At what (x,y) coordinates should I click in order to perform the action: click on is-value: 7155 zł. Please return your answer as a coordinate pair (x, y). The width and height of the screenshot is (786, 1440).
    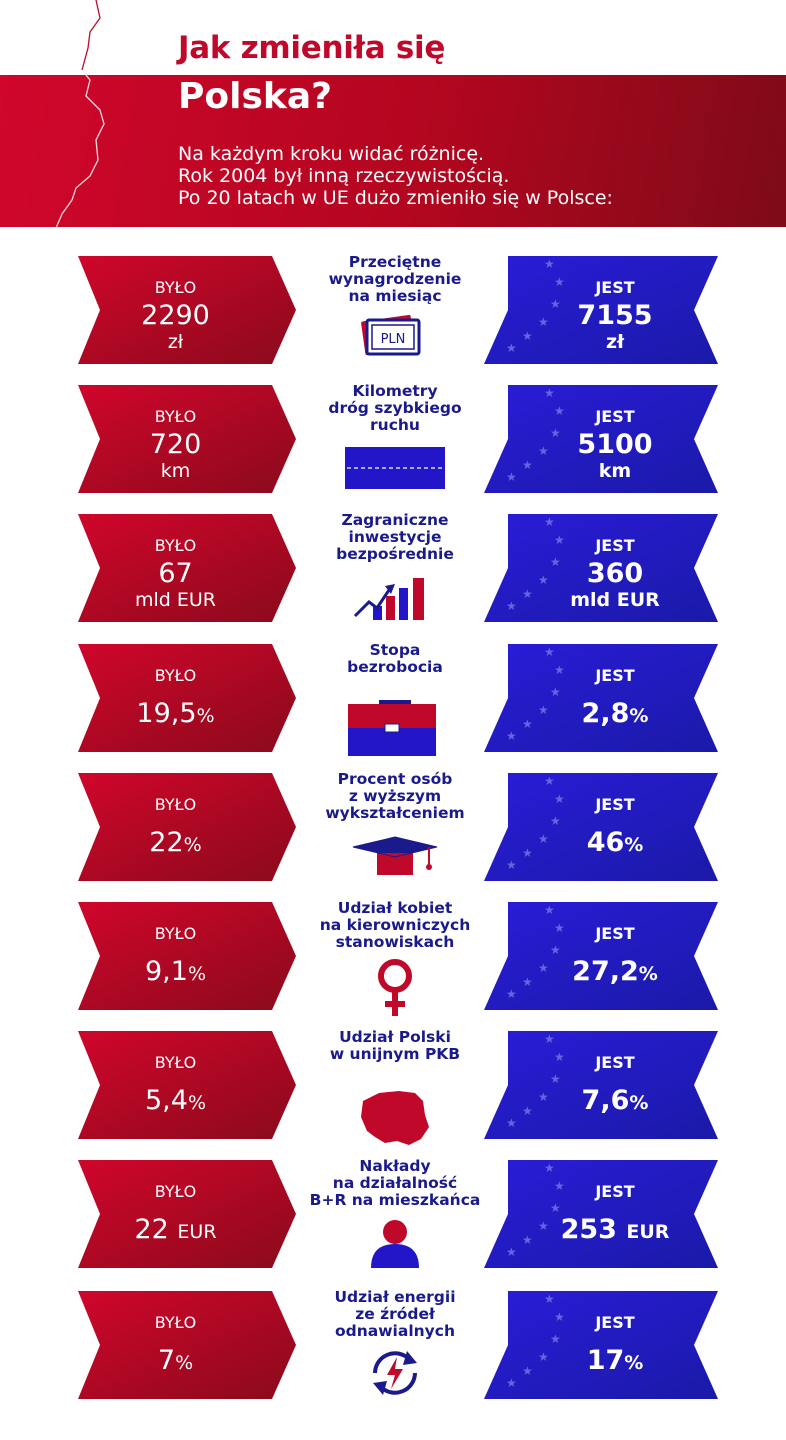
    Looking at the image, I should click on (615, 327).